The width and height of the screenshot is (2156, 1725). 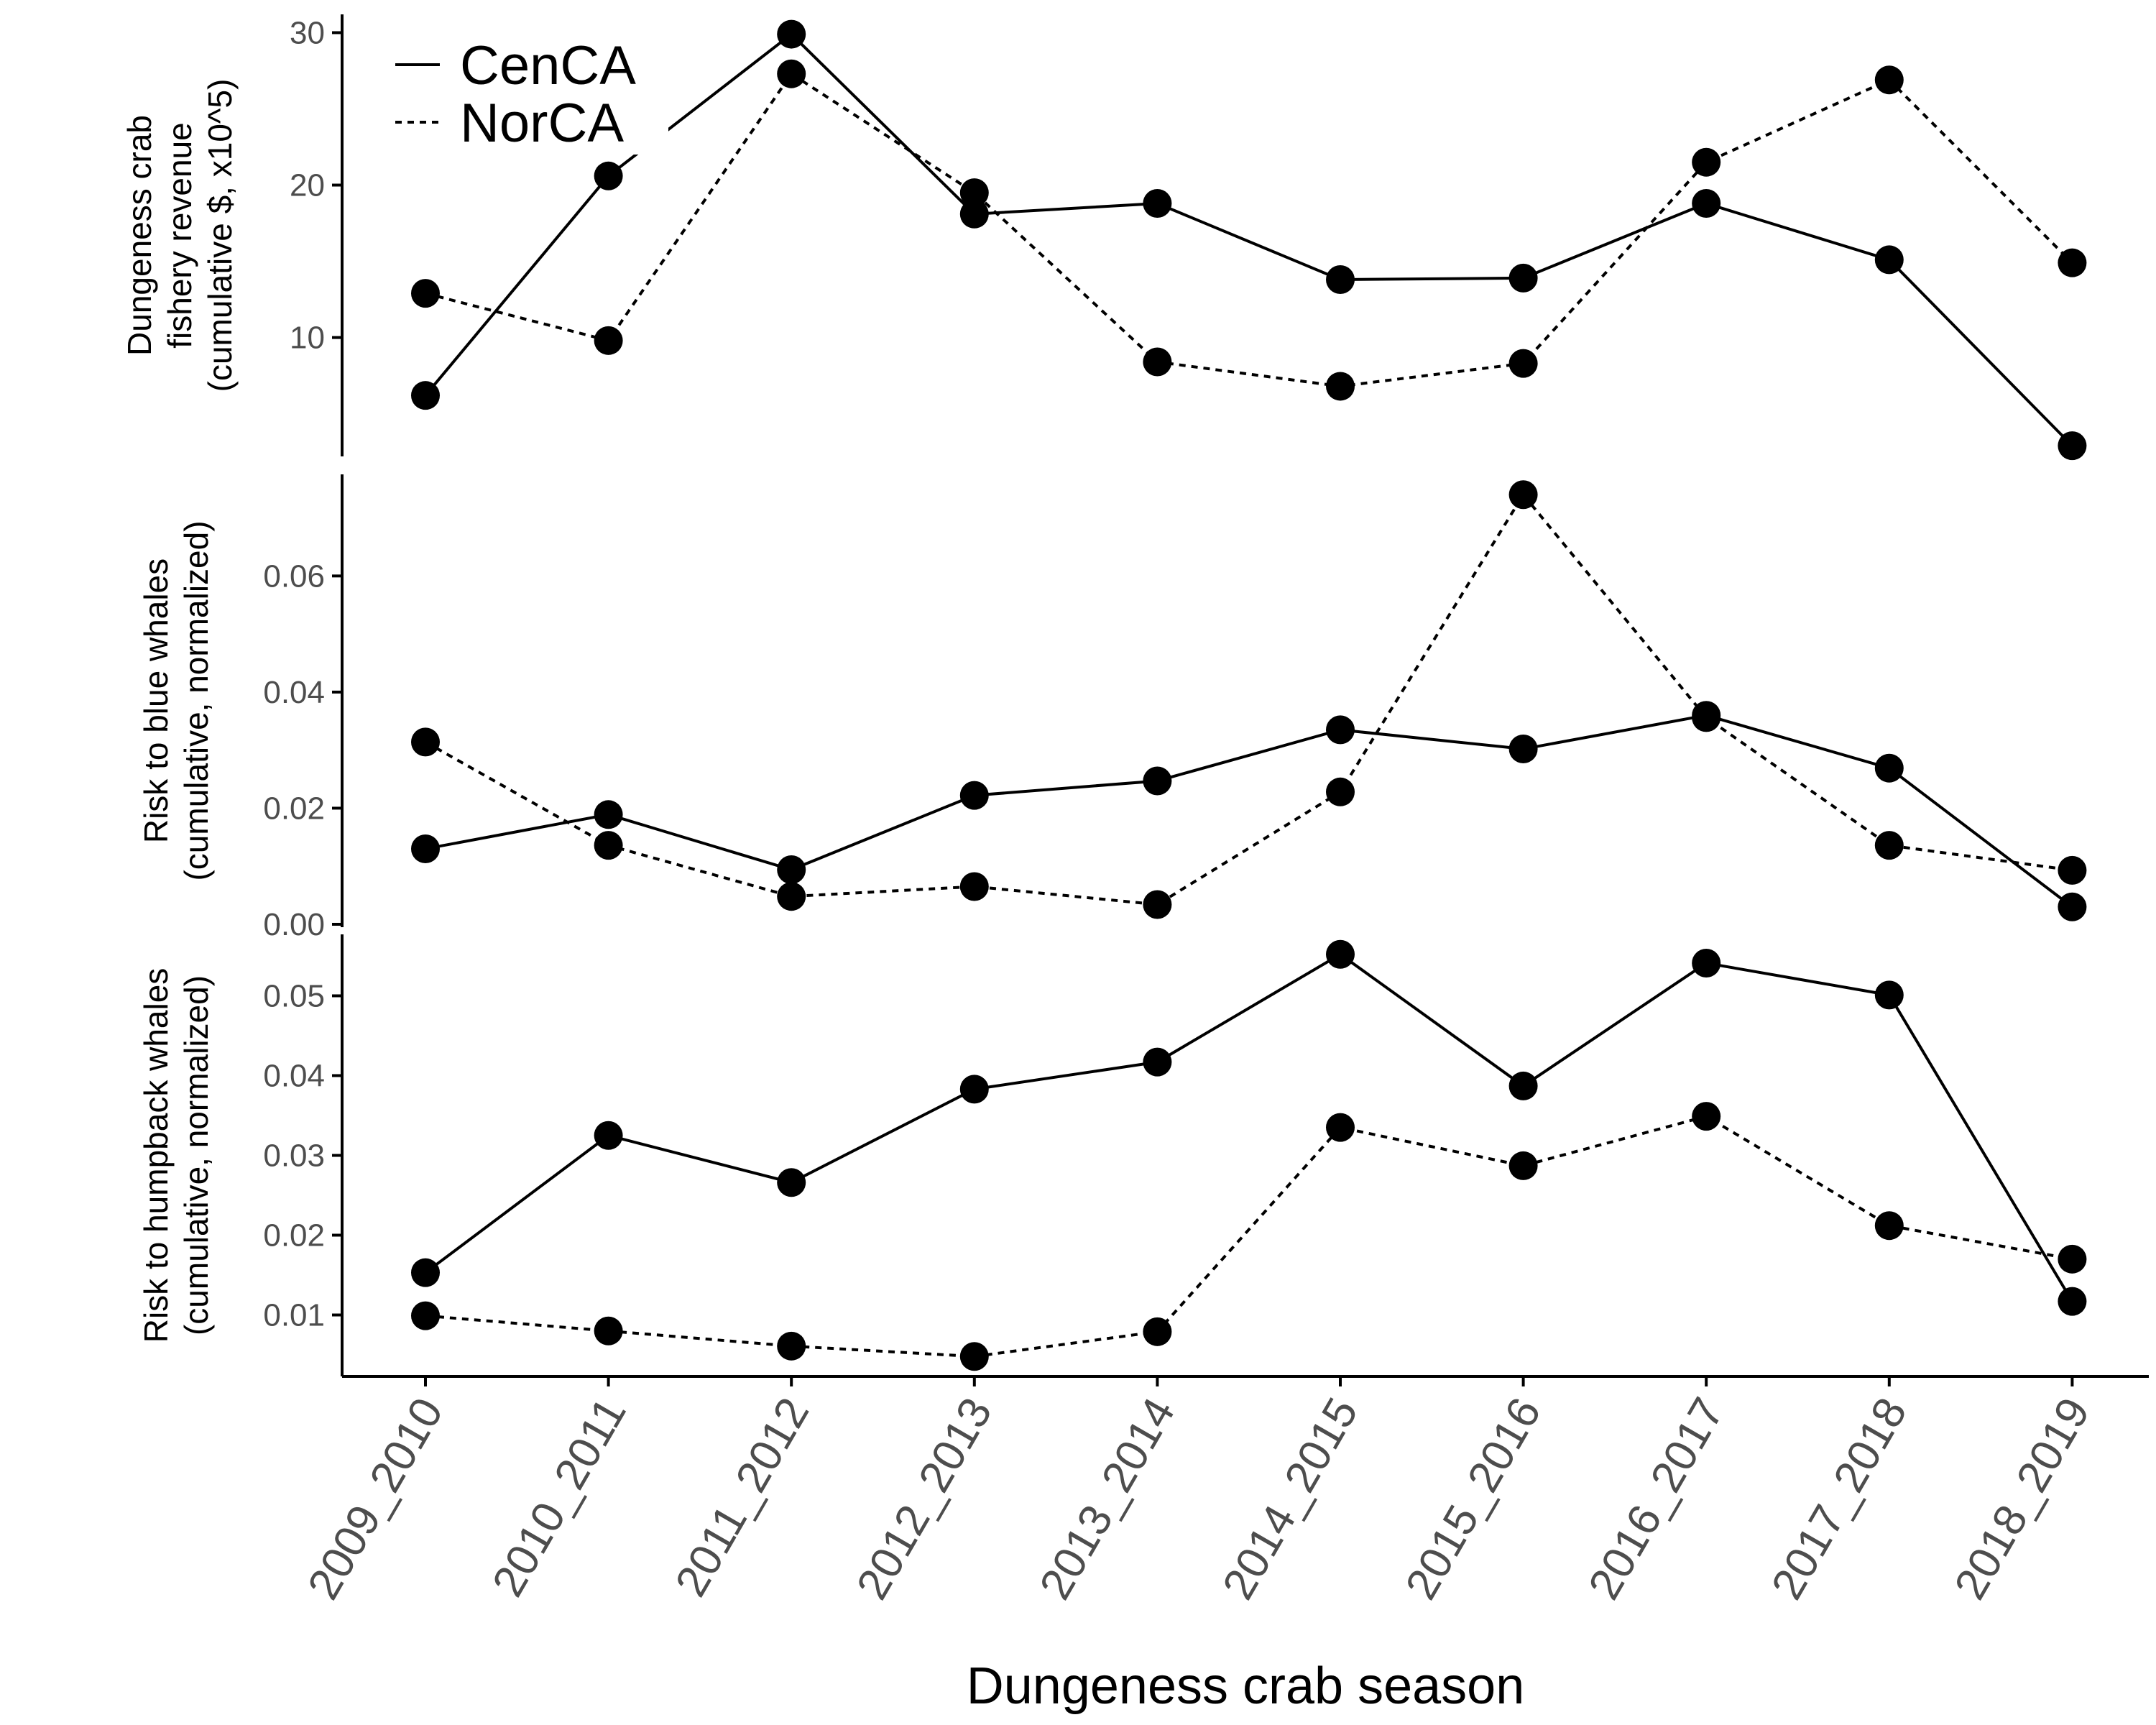 What do you see at coordinates (307, 32) in the screenshot?
I see `y-tick-label: 30` at bounding box center [307, 32].